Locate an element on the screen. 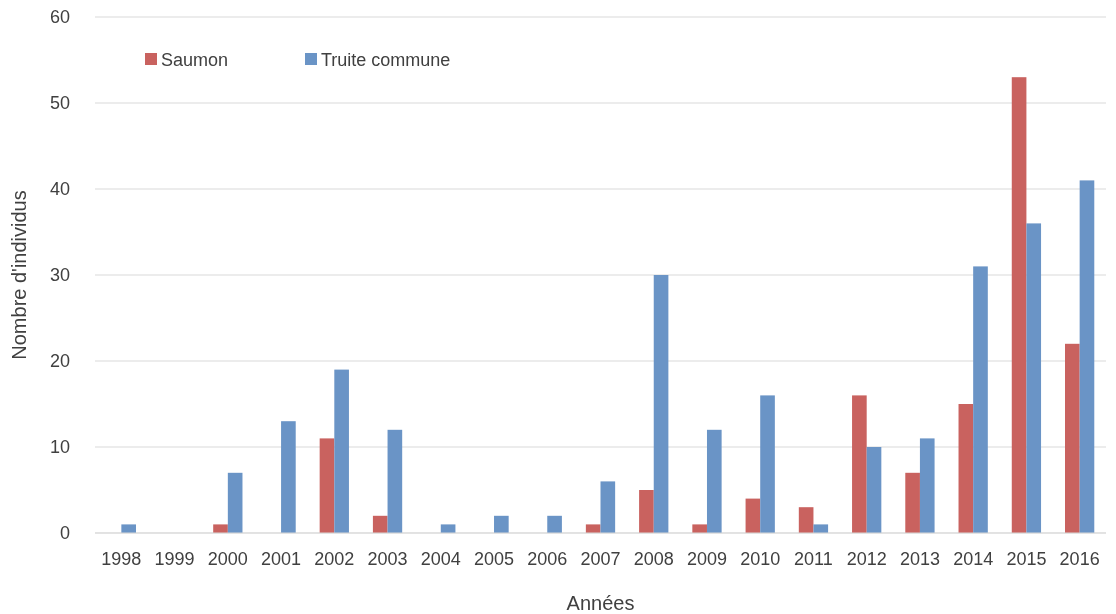 This screenshot has height=614, width=1116. legend-label: Saumon is located at coordinates (195, 60).